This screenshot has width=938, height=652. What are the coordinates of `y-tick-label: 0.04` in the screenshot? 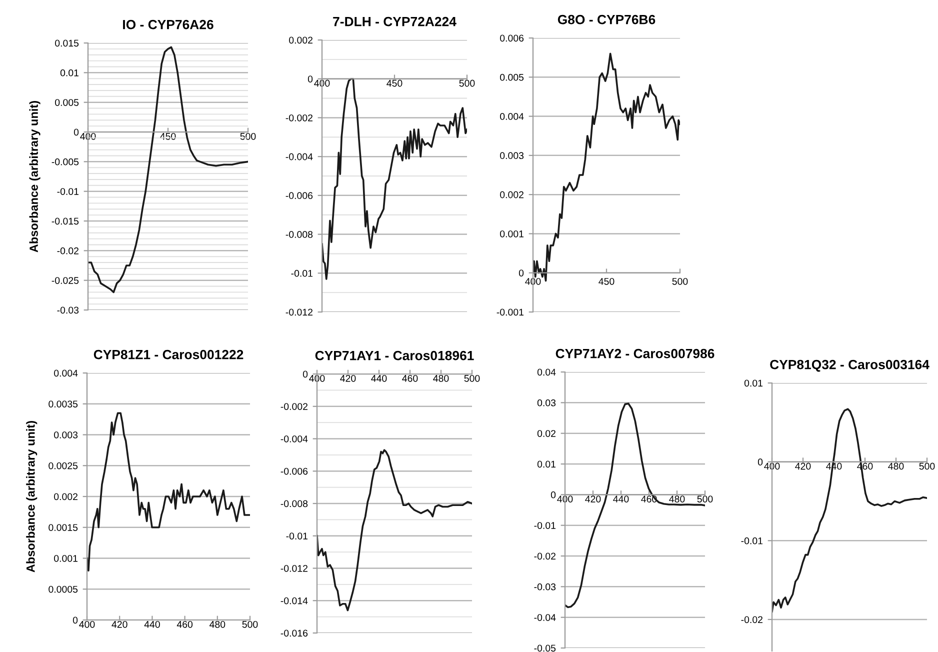 It's located at (546, 372).